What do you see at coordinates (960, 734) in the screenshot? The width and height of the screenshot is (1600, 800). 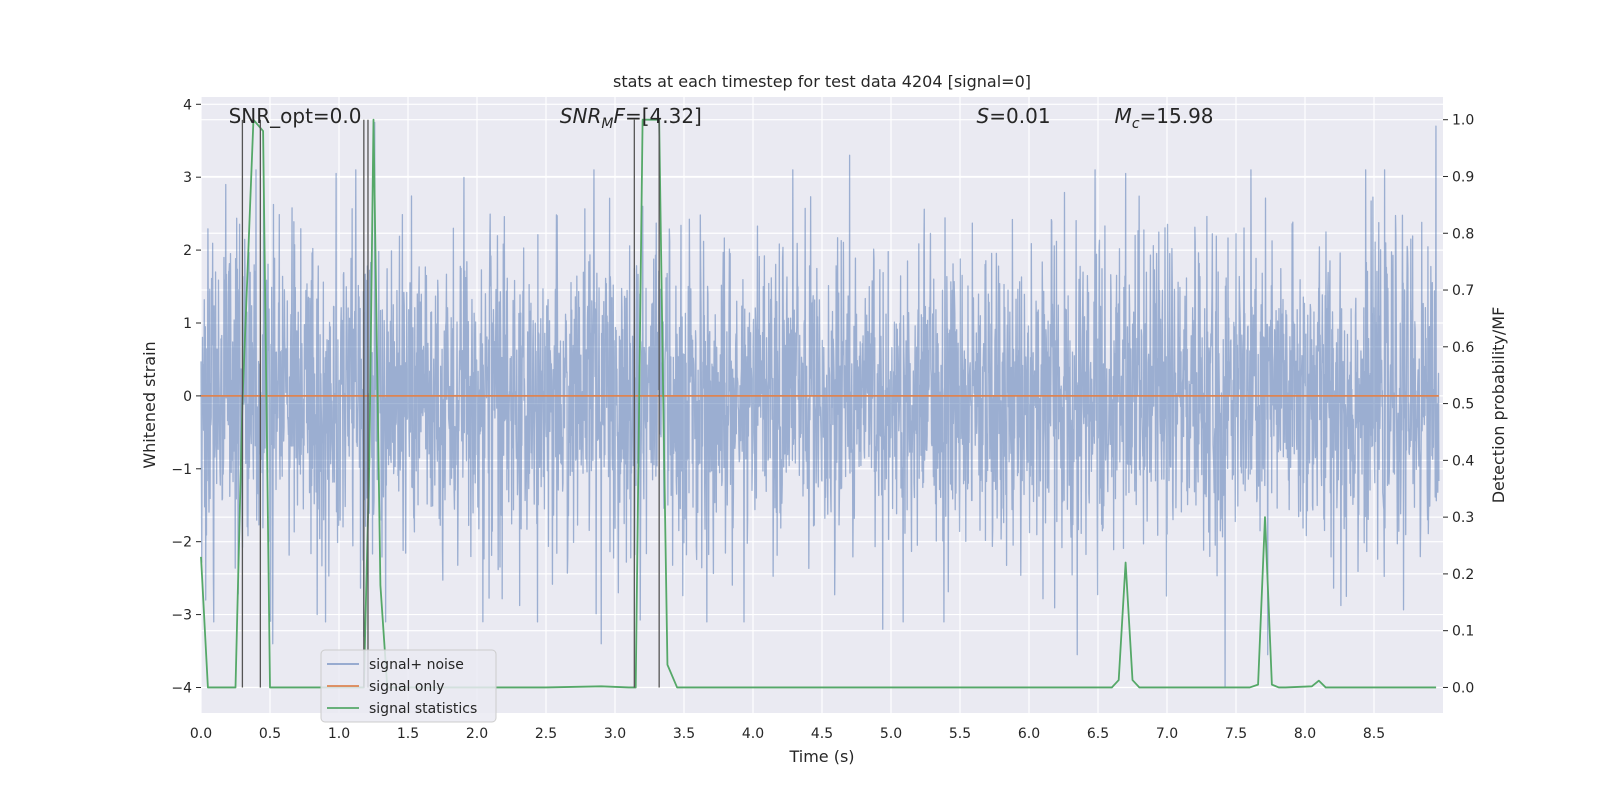 I see `x-tick-label: 5.5` at bounding box center [960, 734].